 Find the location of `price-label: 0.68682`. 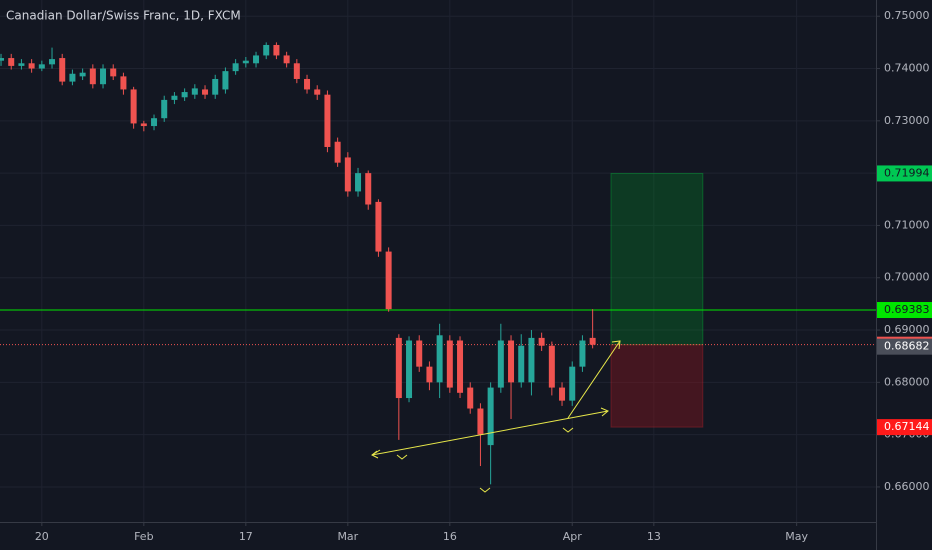

price-label: 0.68682 is located at coordinates (907, 346).